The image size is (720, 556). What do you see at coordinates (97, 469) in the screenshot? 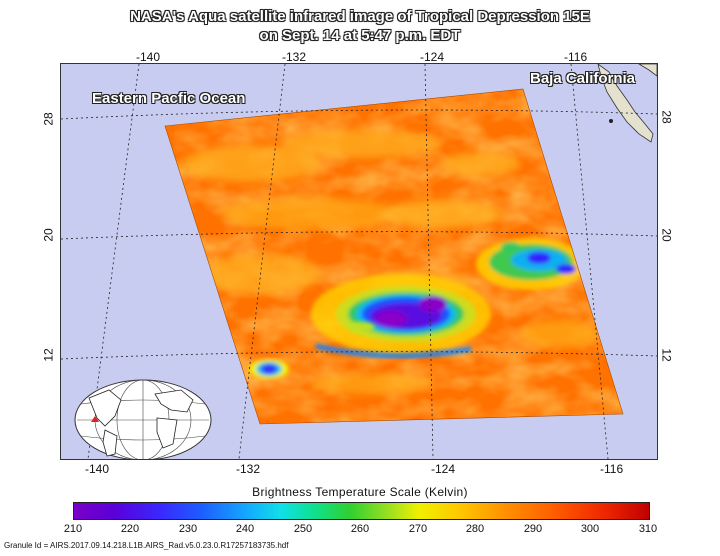
I see `lon-tick-bottom: -140` at bounding box center [97, 469].